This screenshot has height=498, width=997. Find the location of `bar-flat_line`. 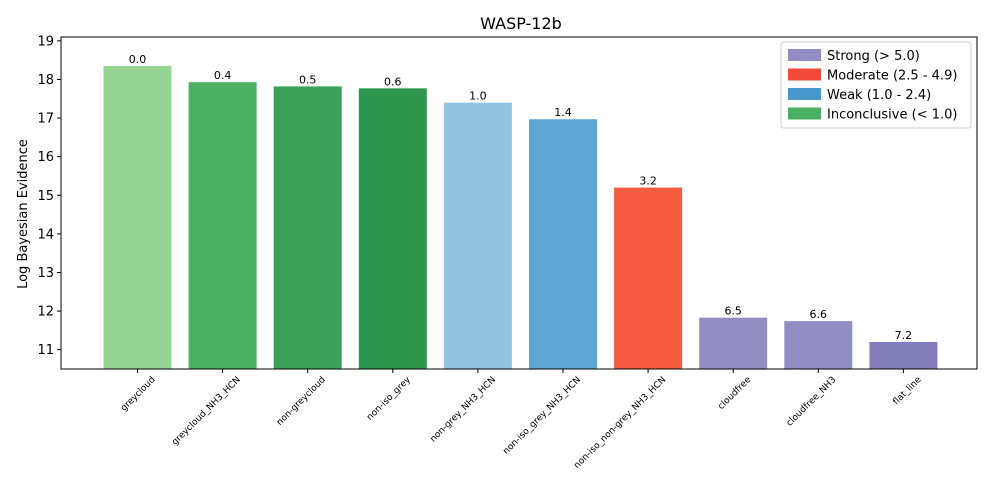

bar-flat_line is located at coordinates (903, 355).